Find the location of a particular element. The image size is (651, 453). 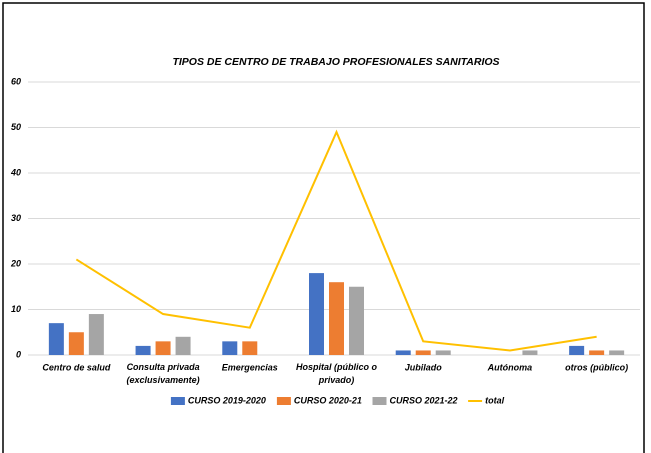

x-tick-label: Autónoma is located at coordinates (510, 367).